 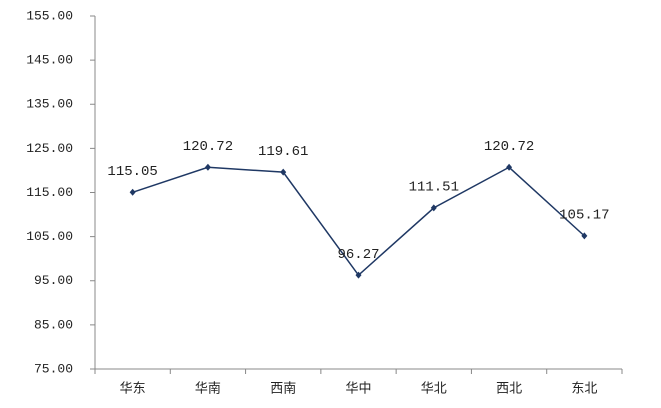 I want to click on y-tick-label: 125.00, so click(x=49, y=148).